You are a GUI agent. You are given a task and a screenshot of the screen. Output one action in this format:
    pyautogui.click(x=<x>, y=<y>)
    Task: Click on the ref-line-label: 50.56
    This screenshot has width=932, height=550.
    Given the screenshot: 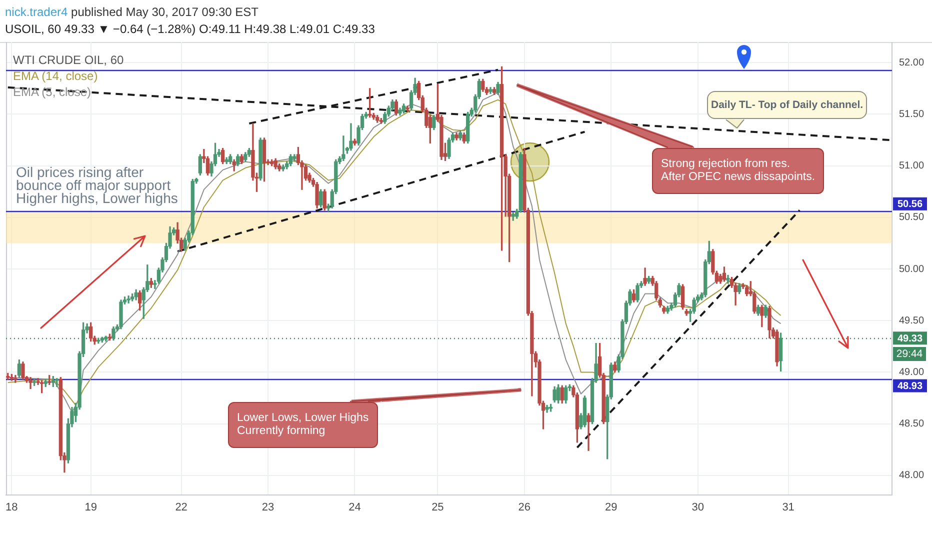 What is the action you would take?
    pyautogui.click(x=910, y=204)
    